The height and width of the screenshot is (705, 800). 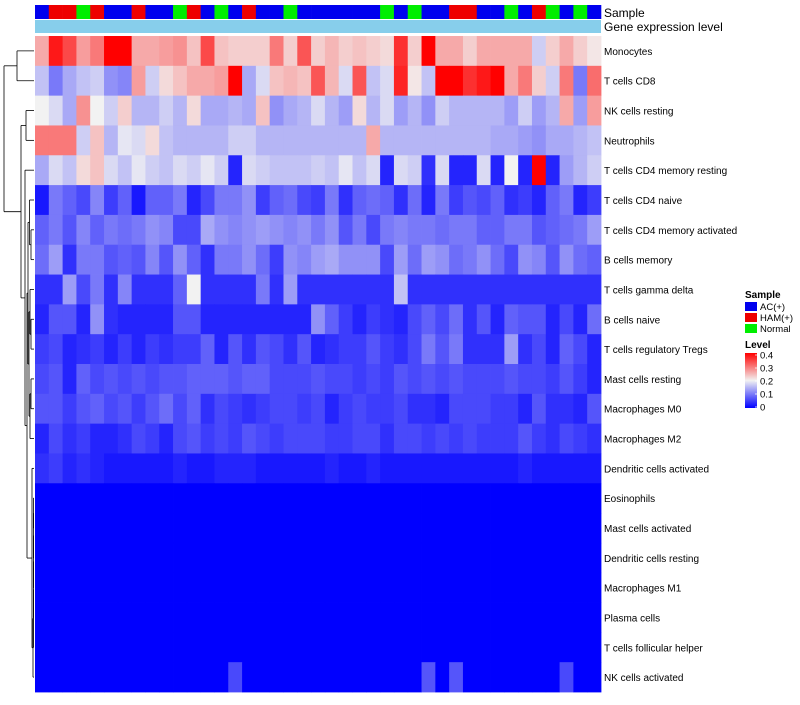 I want to click on legend-swatch, so click(x=751, y=306).